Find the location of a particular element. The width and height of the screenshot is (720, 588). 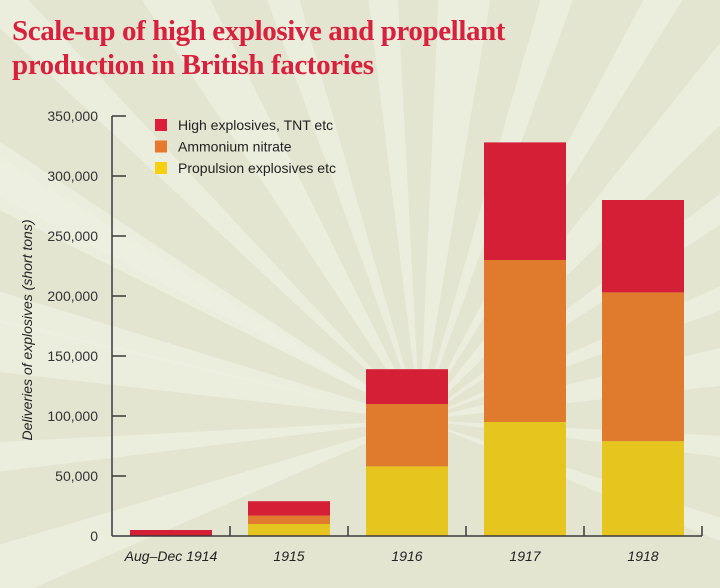

y-tick-label: 150,000 is located at coordinates (72, 356).